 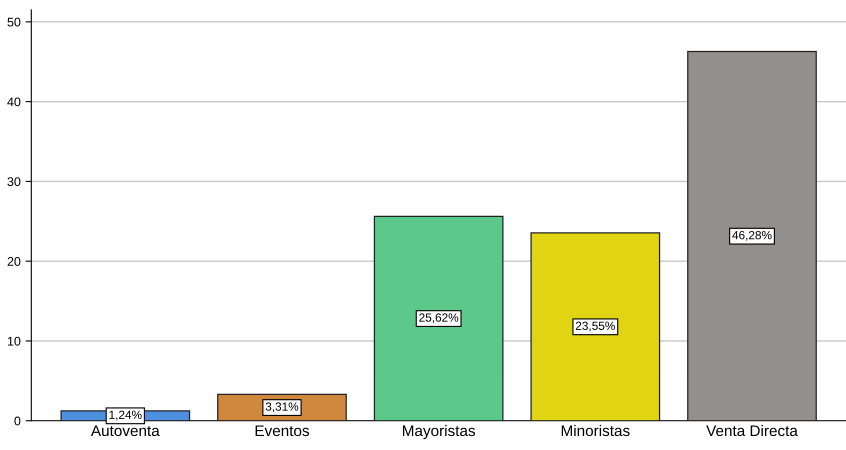 What do you see at coordinates (125, 415) in the screenshot?
I see `data-label: 1,24%` at bounding box center [125, 415].